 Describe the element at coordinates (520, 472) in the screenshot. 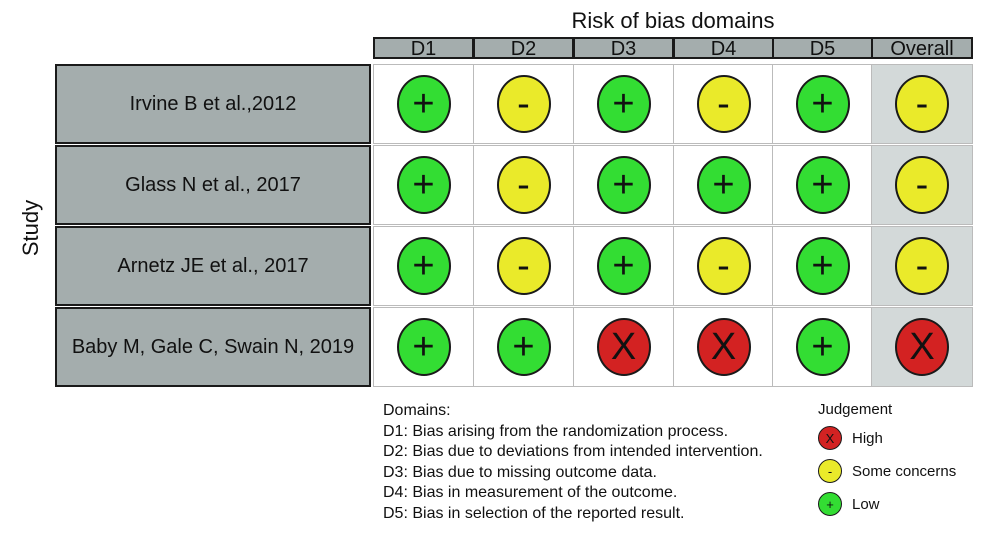

I see `domain-description-d3: D3: Bias due to missing outcome data.` at that location.